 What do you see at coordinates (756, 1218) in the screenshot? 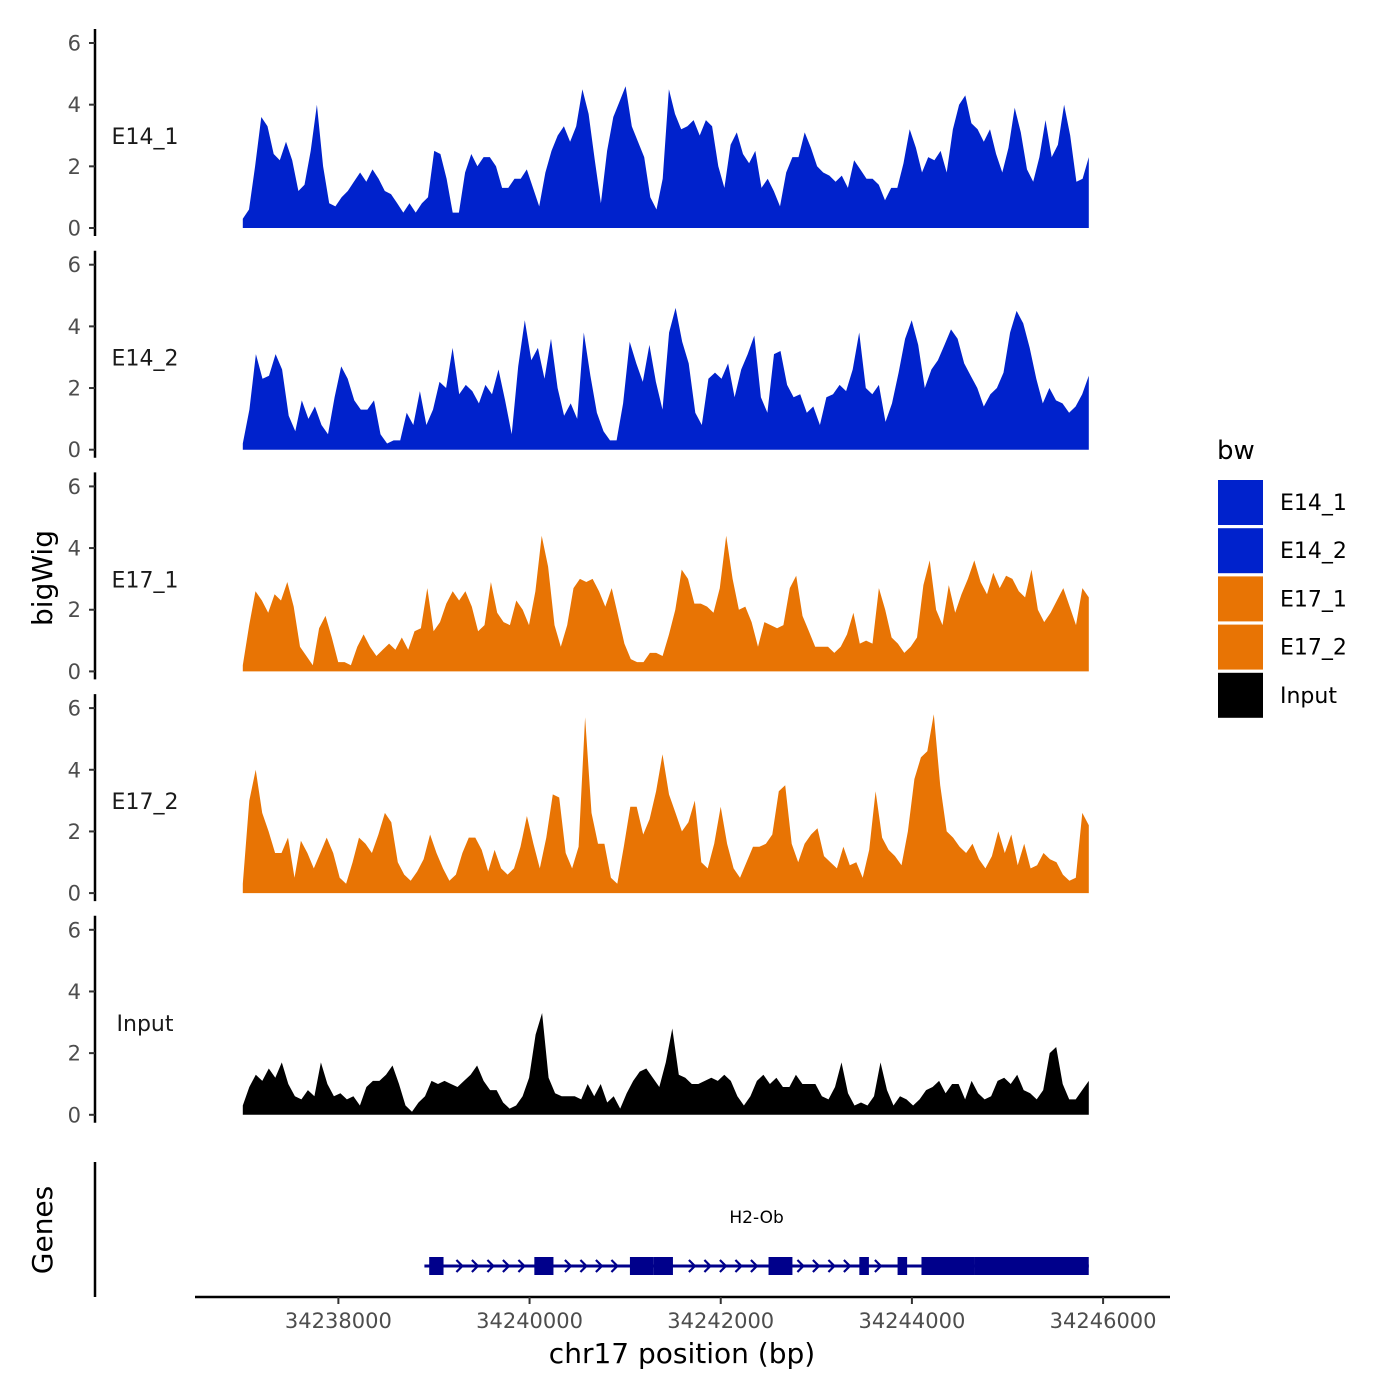
I see `gene-name-label: H2-Ob` at bounding box center [756, 1218].